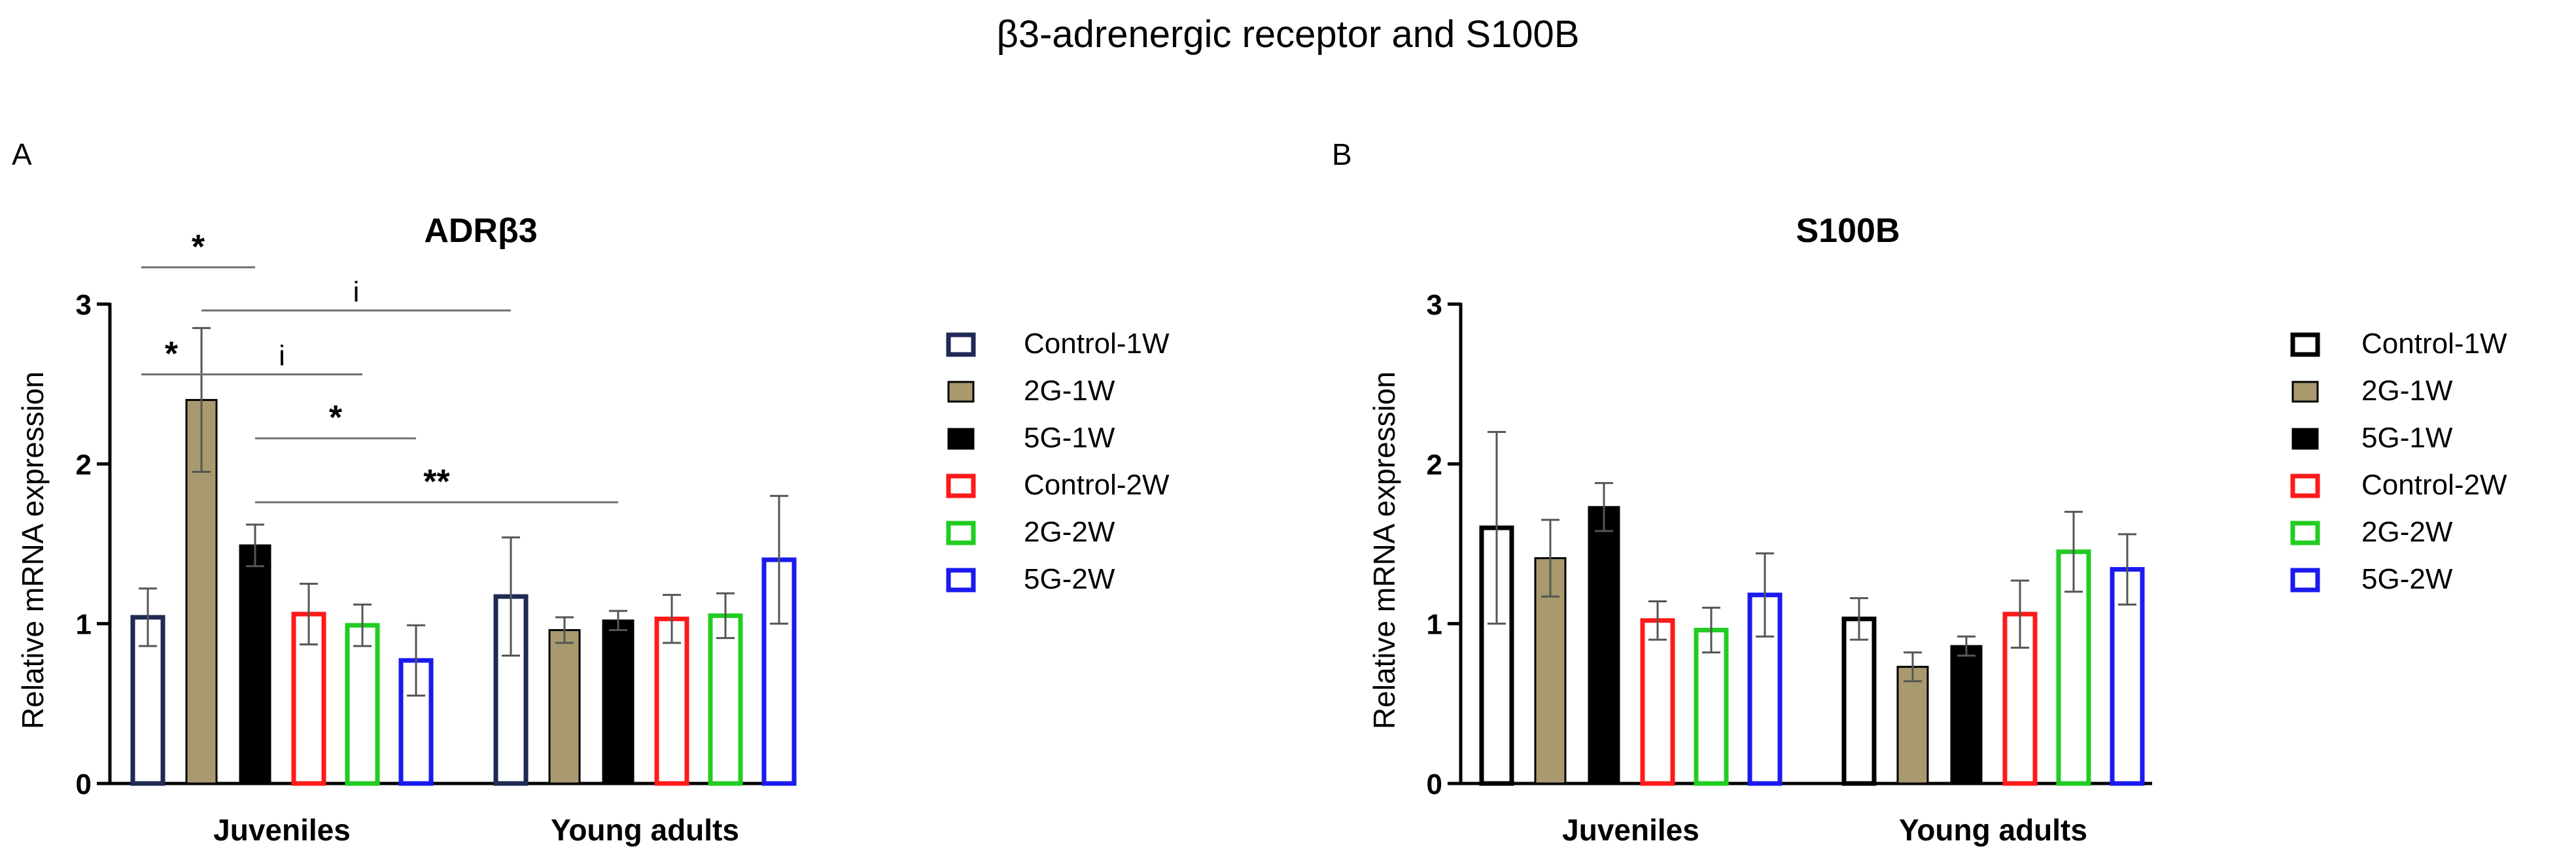  I want to click on panel-label: B, so click(1342, 154).